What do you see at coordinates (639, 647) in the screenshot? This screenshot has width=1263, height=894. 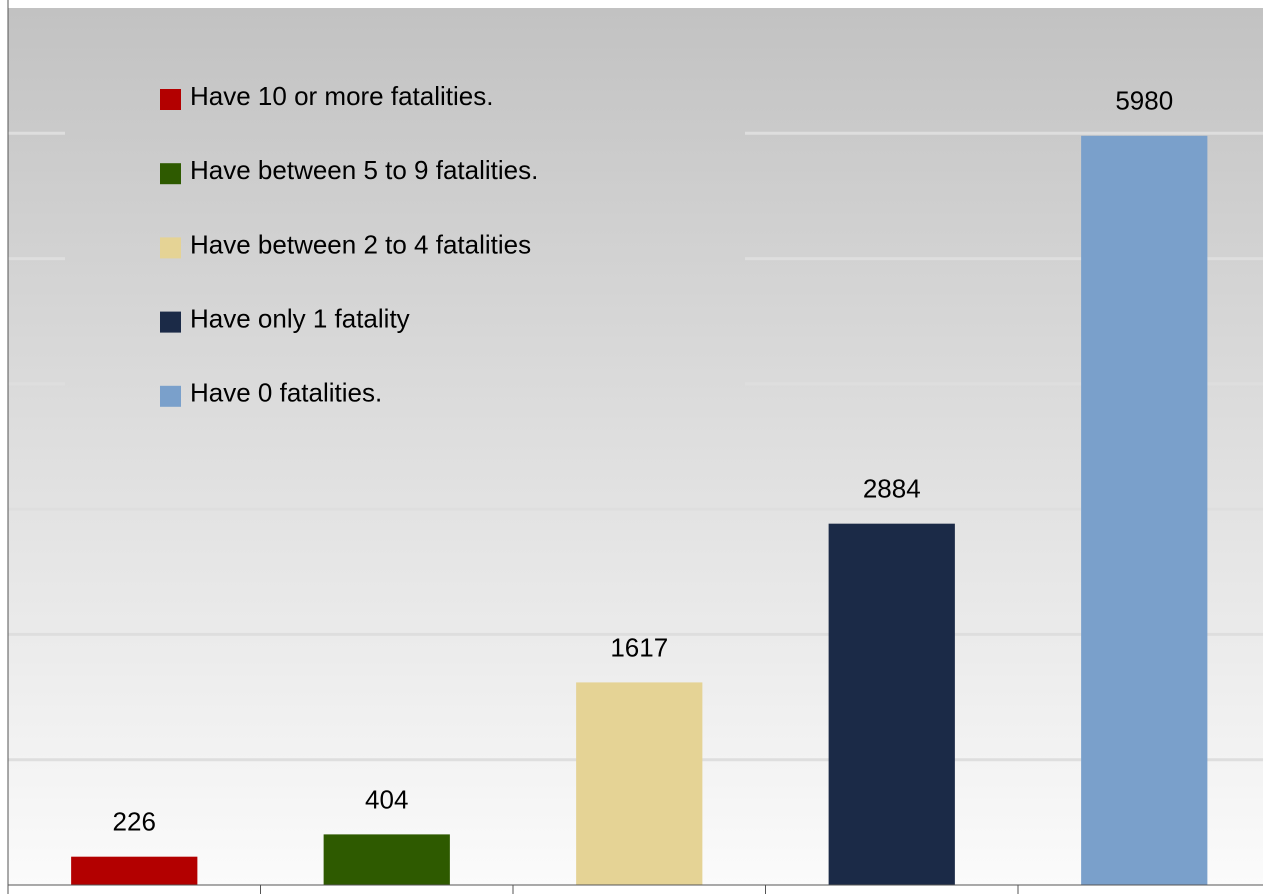 I see `data-label: 1617` at bounding box center [639, 647].